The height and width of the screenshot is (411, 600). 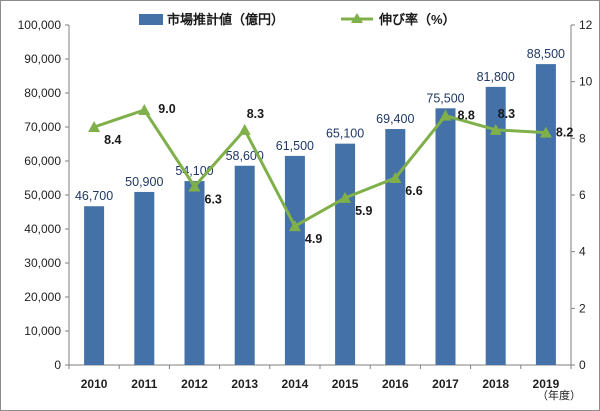 I want to click on x-tick-label: 2019, so click(x=546, y=384).